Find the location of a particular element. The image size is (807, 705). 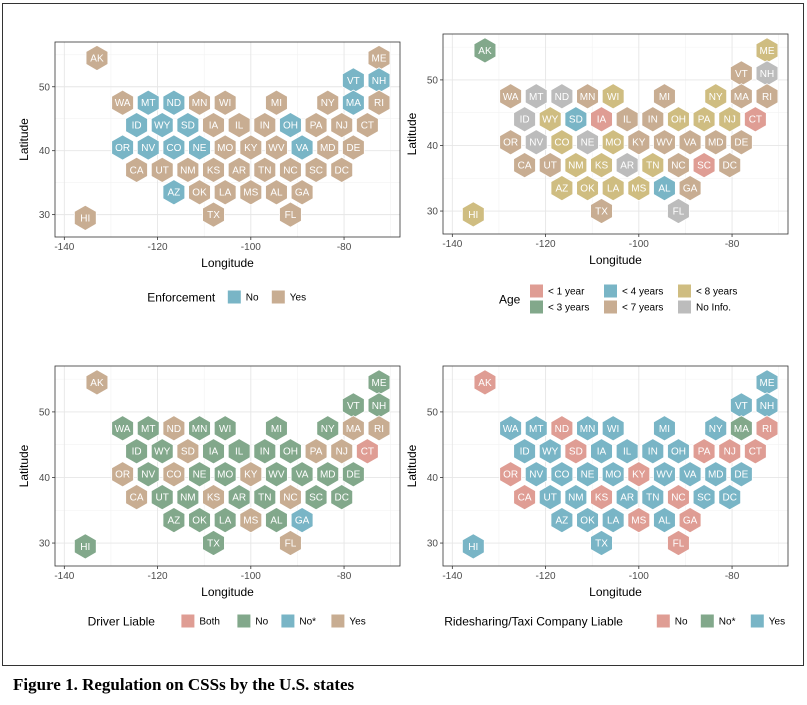

state-hex-az is located at coordinates (562, 188).